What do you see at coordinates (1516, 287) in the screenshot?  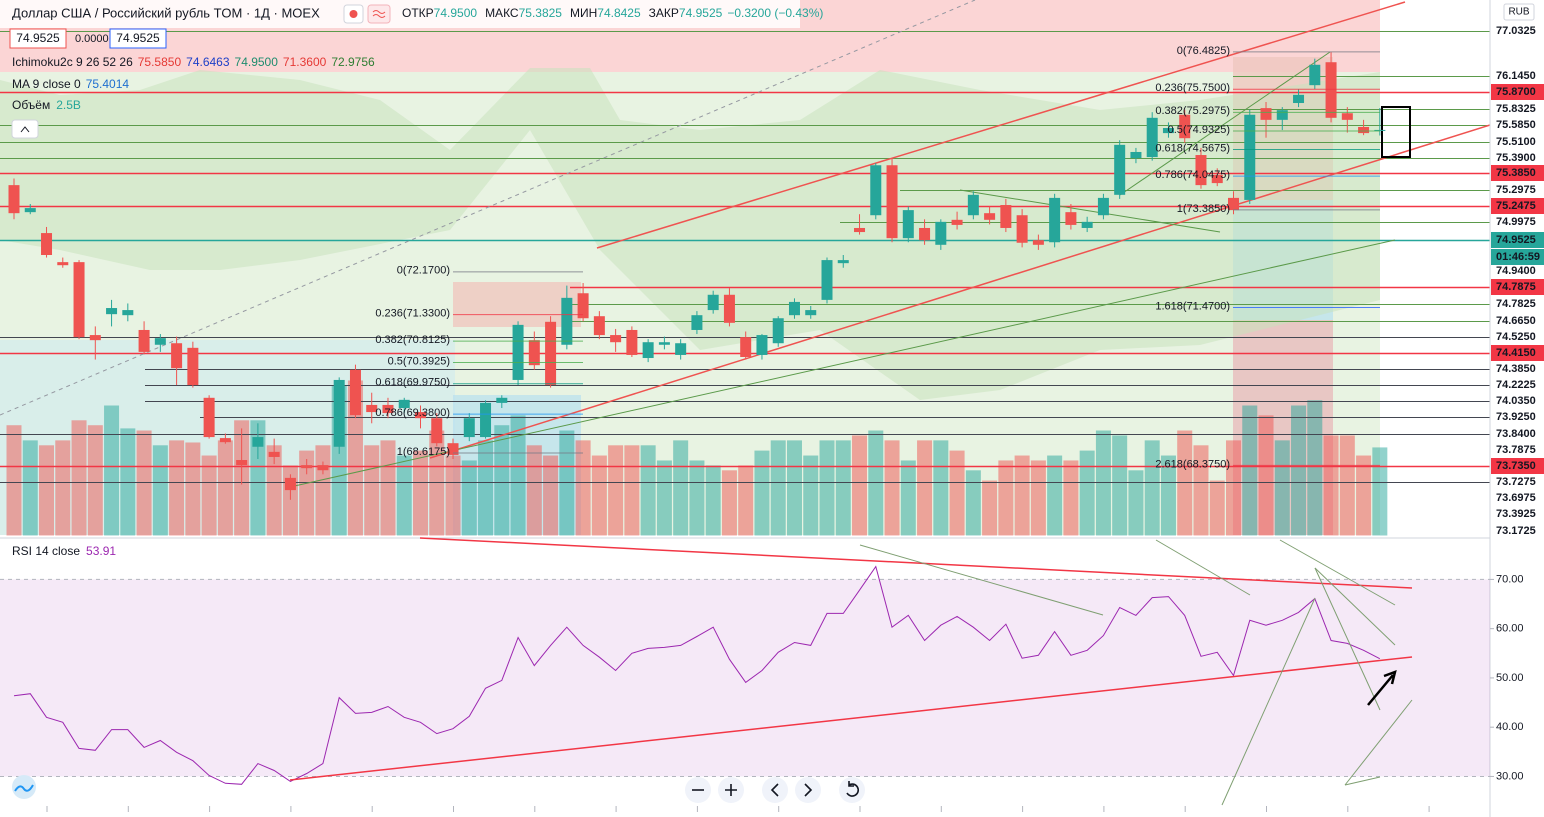 I see `price-label: 74.7875` at bounding box center [1516, 287].